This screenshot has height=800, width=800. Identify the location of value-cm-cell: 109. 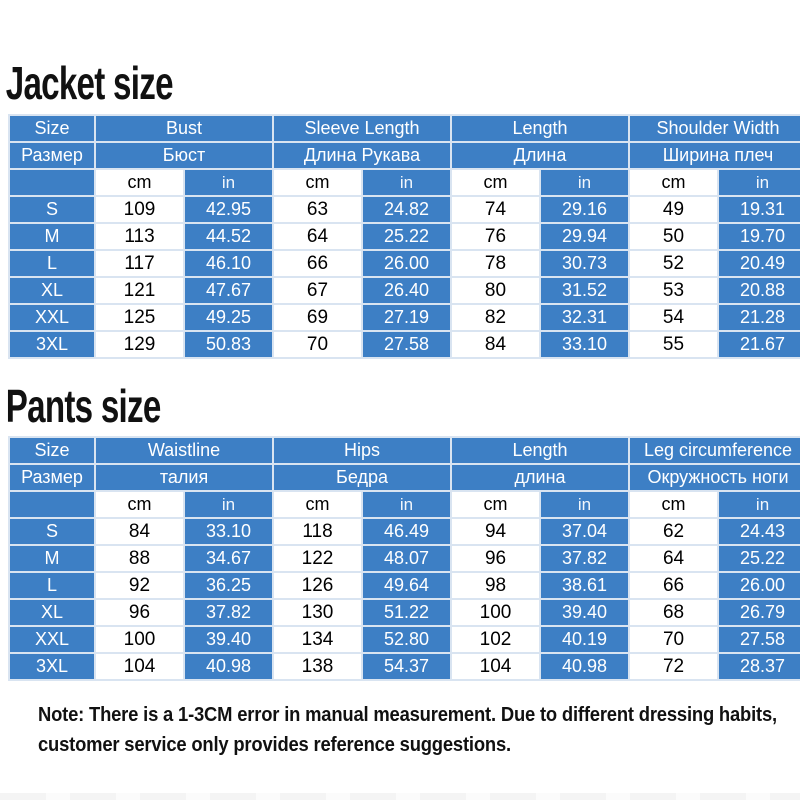
(139, 209).